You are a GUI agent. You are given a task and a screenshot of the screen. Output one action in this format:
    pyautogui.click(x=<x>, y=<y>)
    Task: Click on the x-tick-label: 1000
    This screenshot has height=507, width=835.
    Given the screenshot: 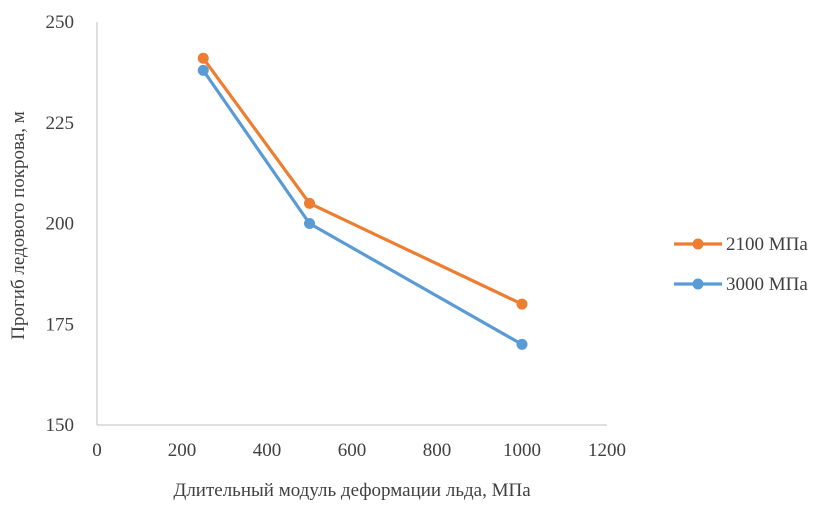 What is the action you would take?
    pyautogui.click(x=522, y=450)
    